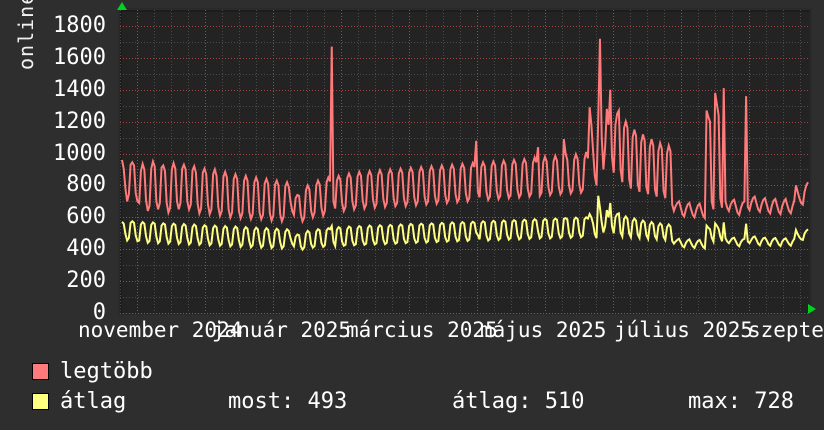  Describe the element at coordinates (160, 330) in the screenshot. I see `x-tick-label: november 2024` at that location.